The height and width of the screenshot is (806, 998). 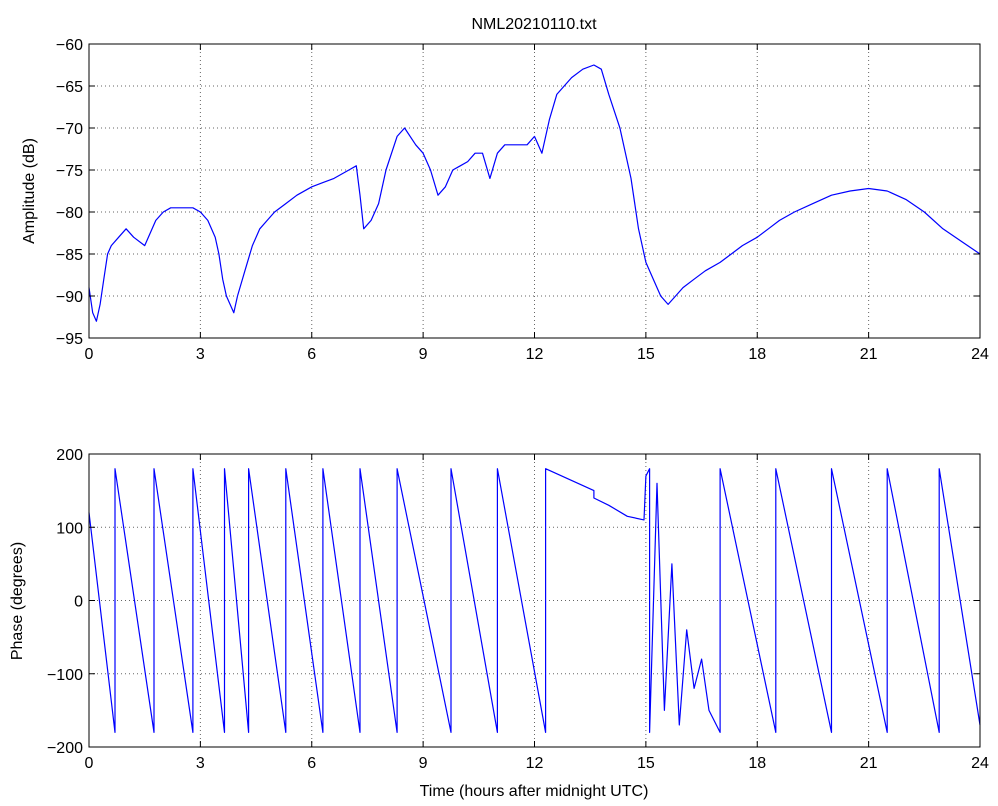 What do you see at coordinates (69, 455) in the screenshot?
I see `phase-y-tick-label: 200` at bounding box center [69, 455].